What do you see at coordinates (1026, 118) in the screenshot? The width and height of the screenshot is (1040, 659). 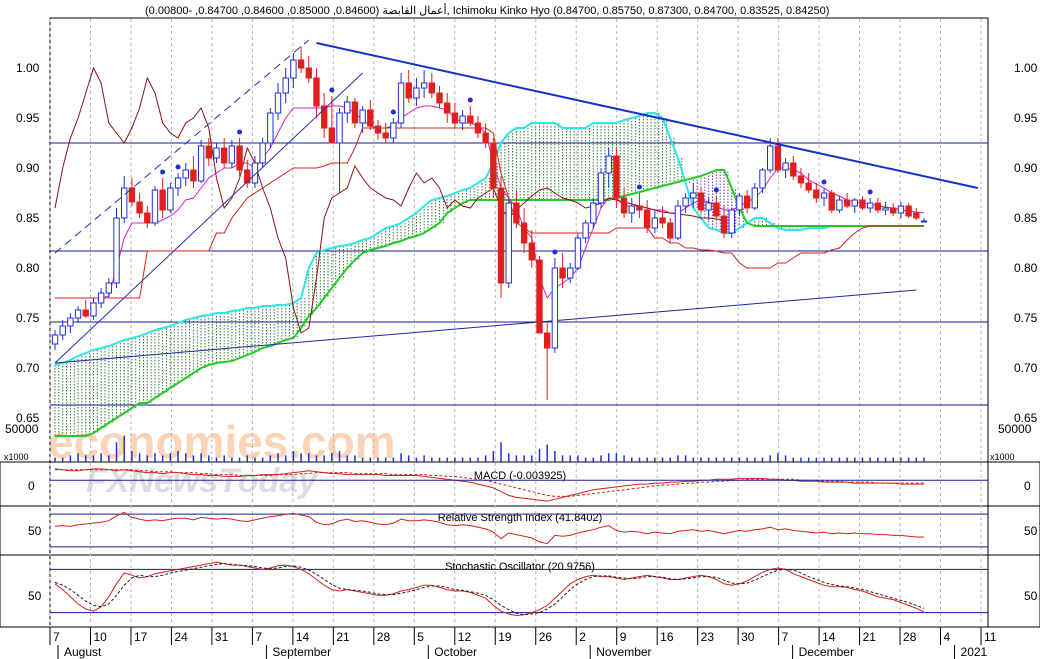 I see `y-tick-right: 0.95` at bounding box center [1026, 118].